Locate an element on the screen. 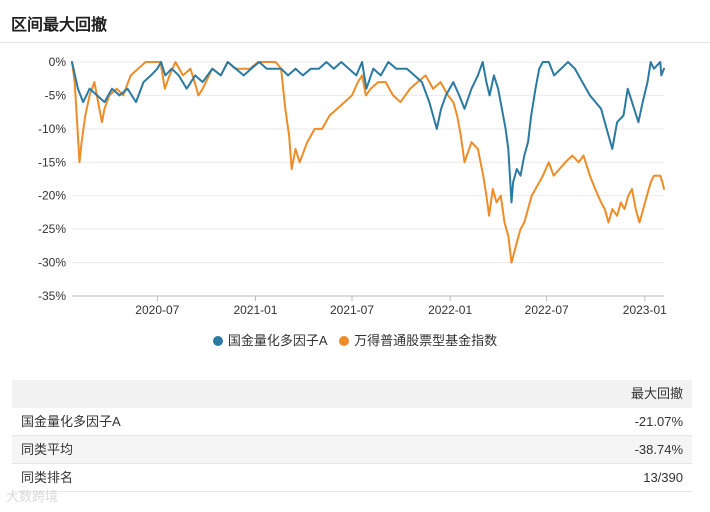  row-value: 13/390 is located at coordinates (663, 477).